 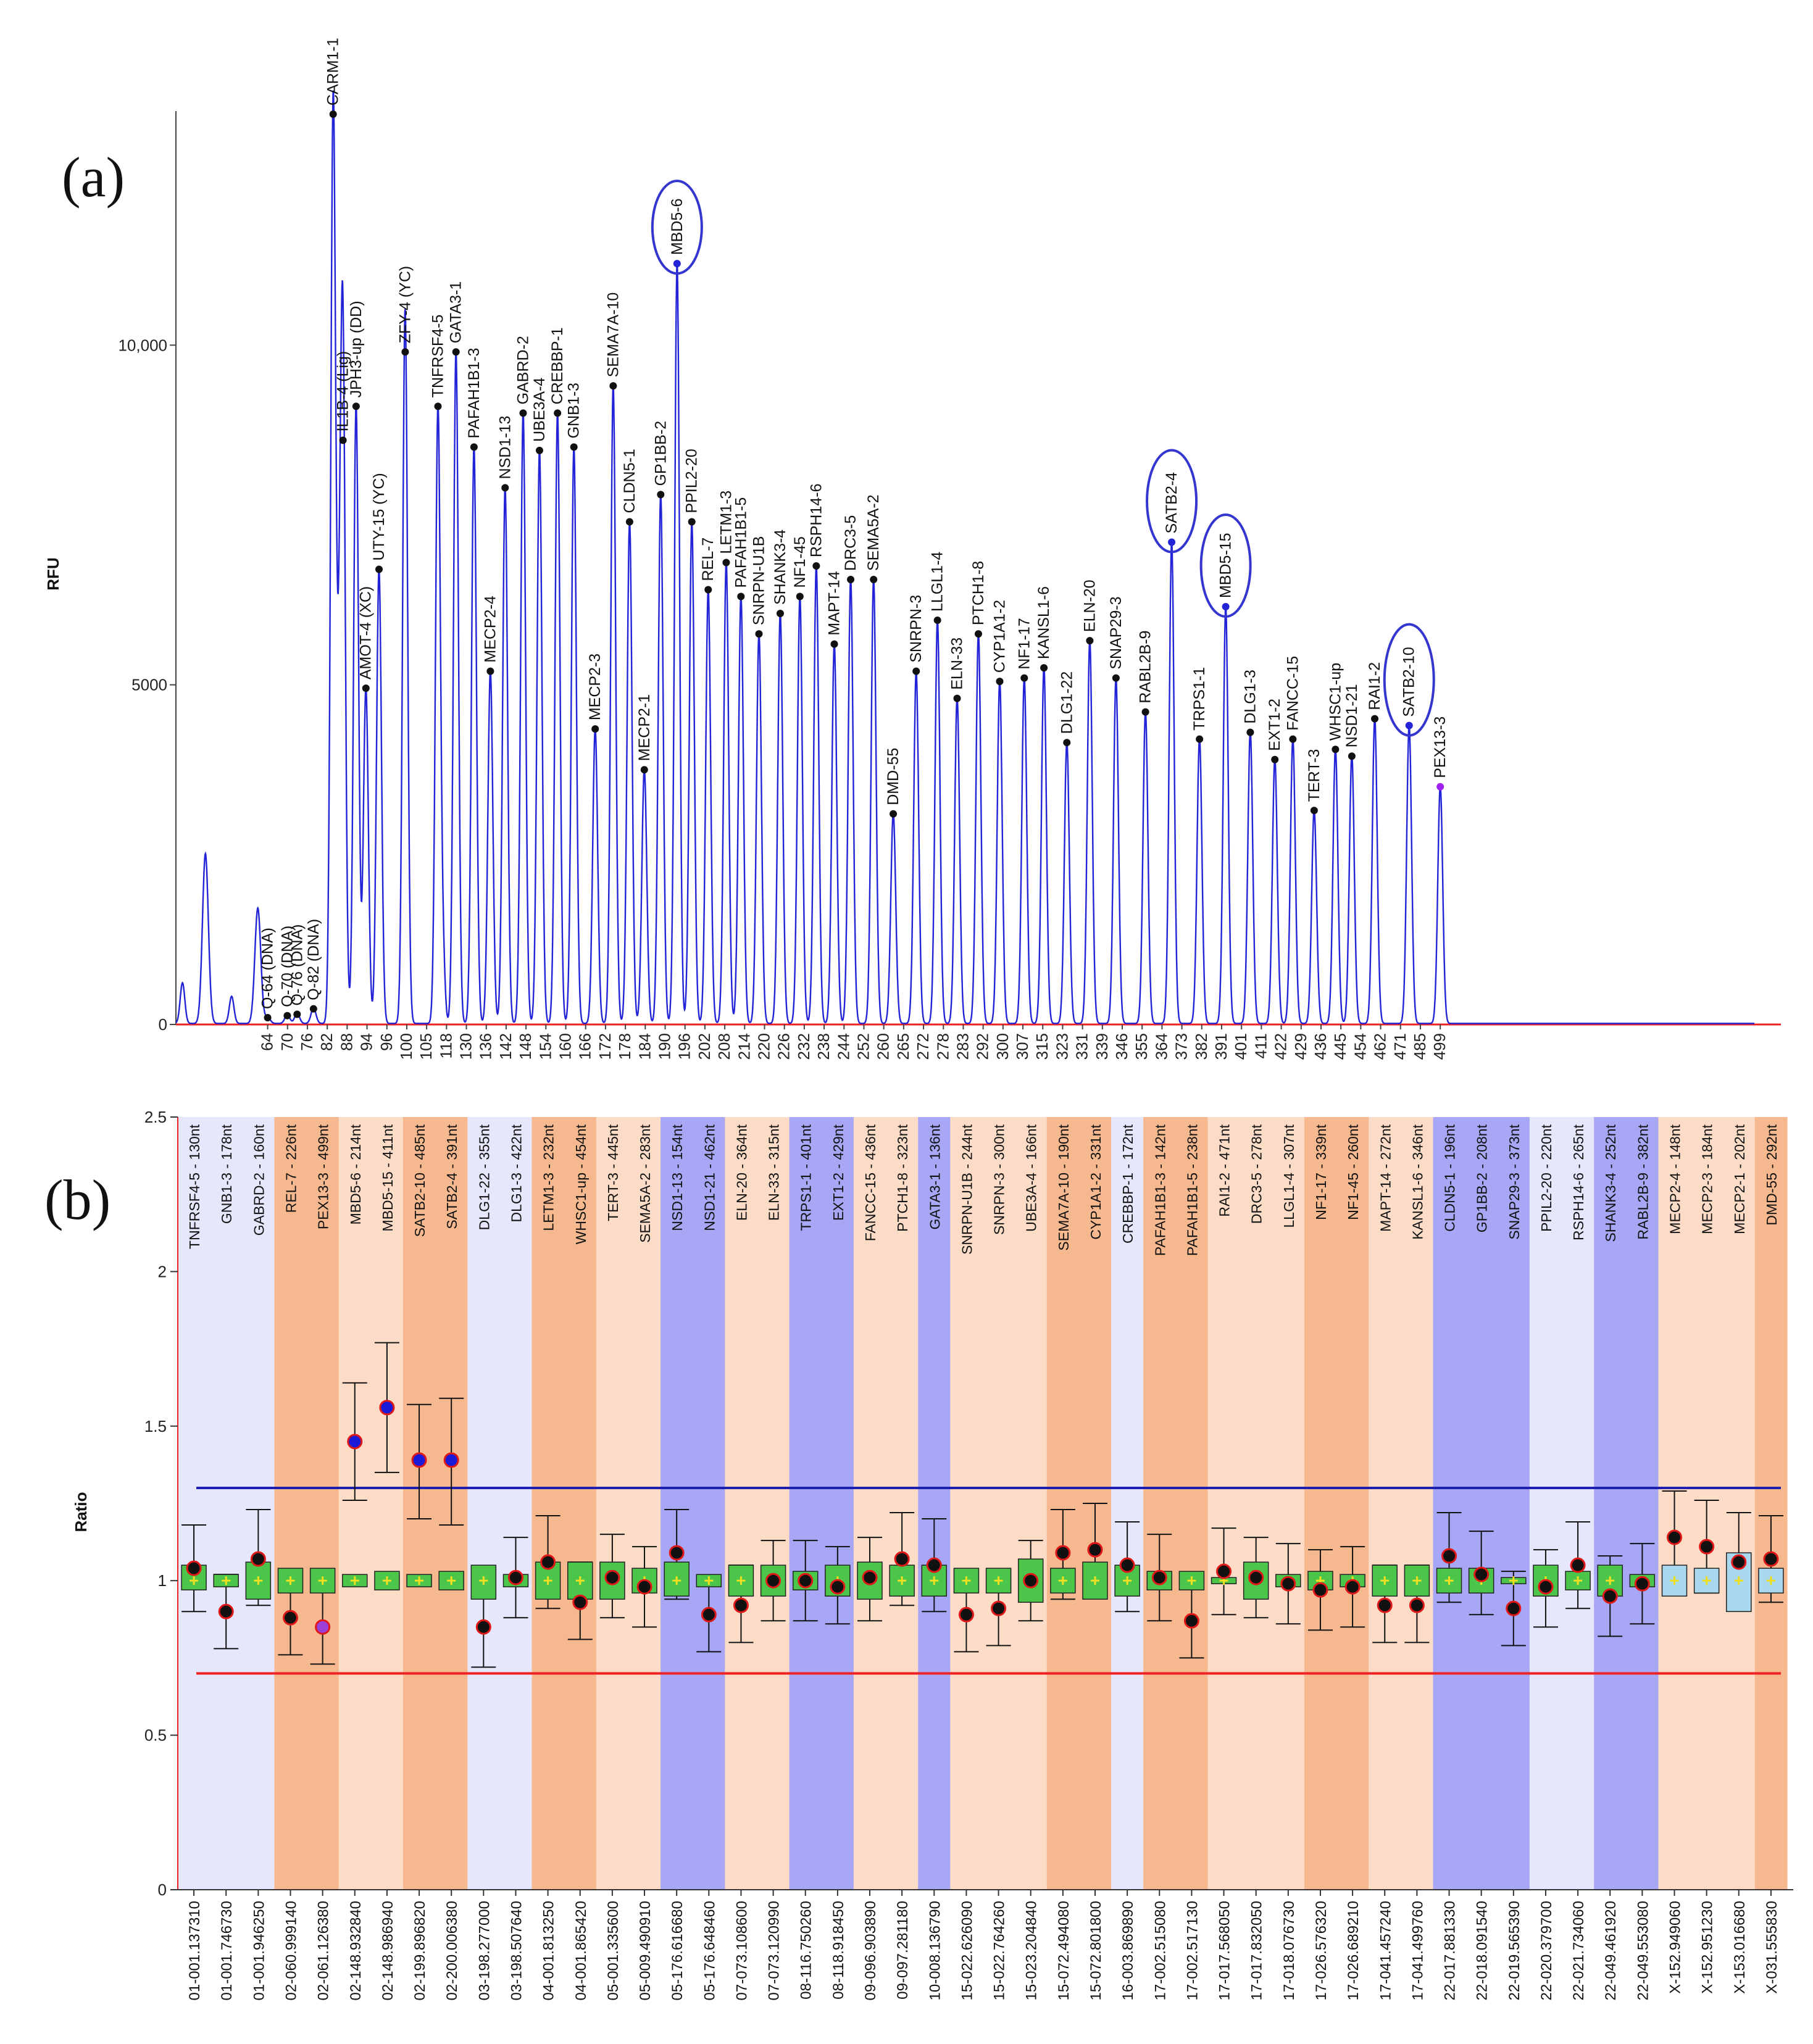 I want to click on peak-label: CREBBP-1, so click(x=558, y=365).